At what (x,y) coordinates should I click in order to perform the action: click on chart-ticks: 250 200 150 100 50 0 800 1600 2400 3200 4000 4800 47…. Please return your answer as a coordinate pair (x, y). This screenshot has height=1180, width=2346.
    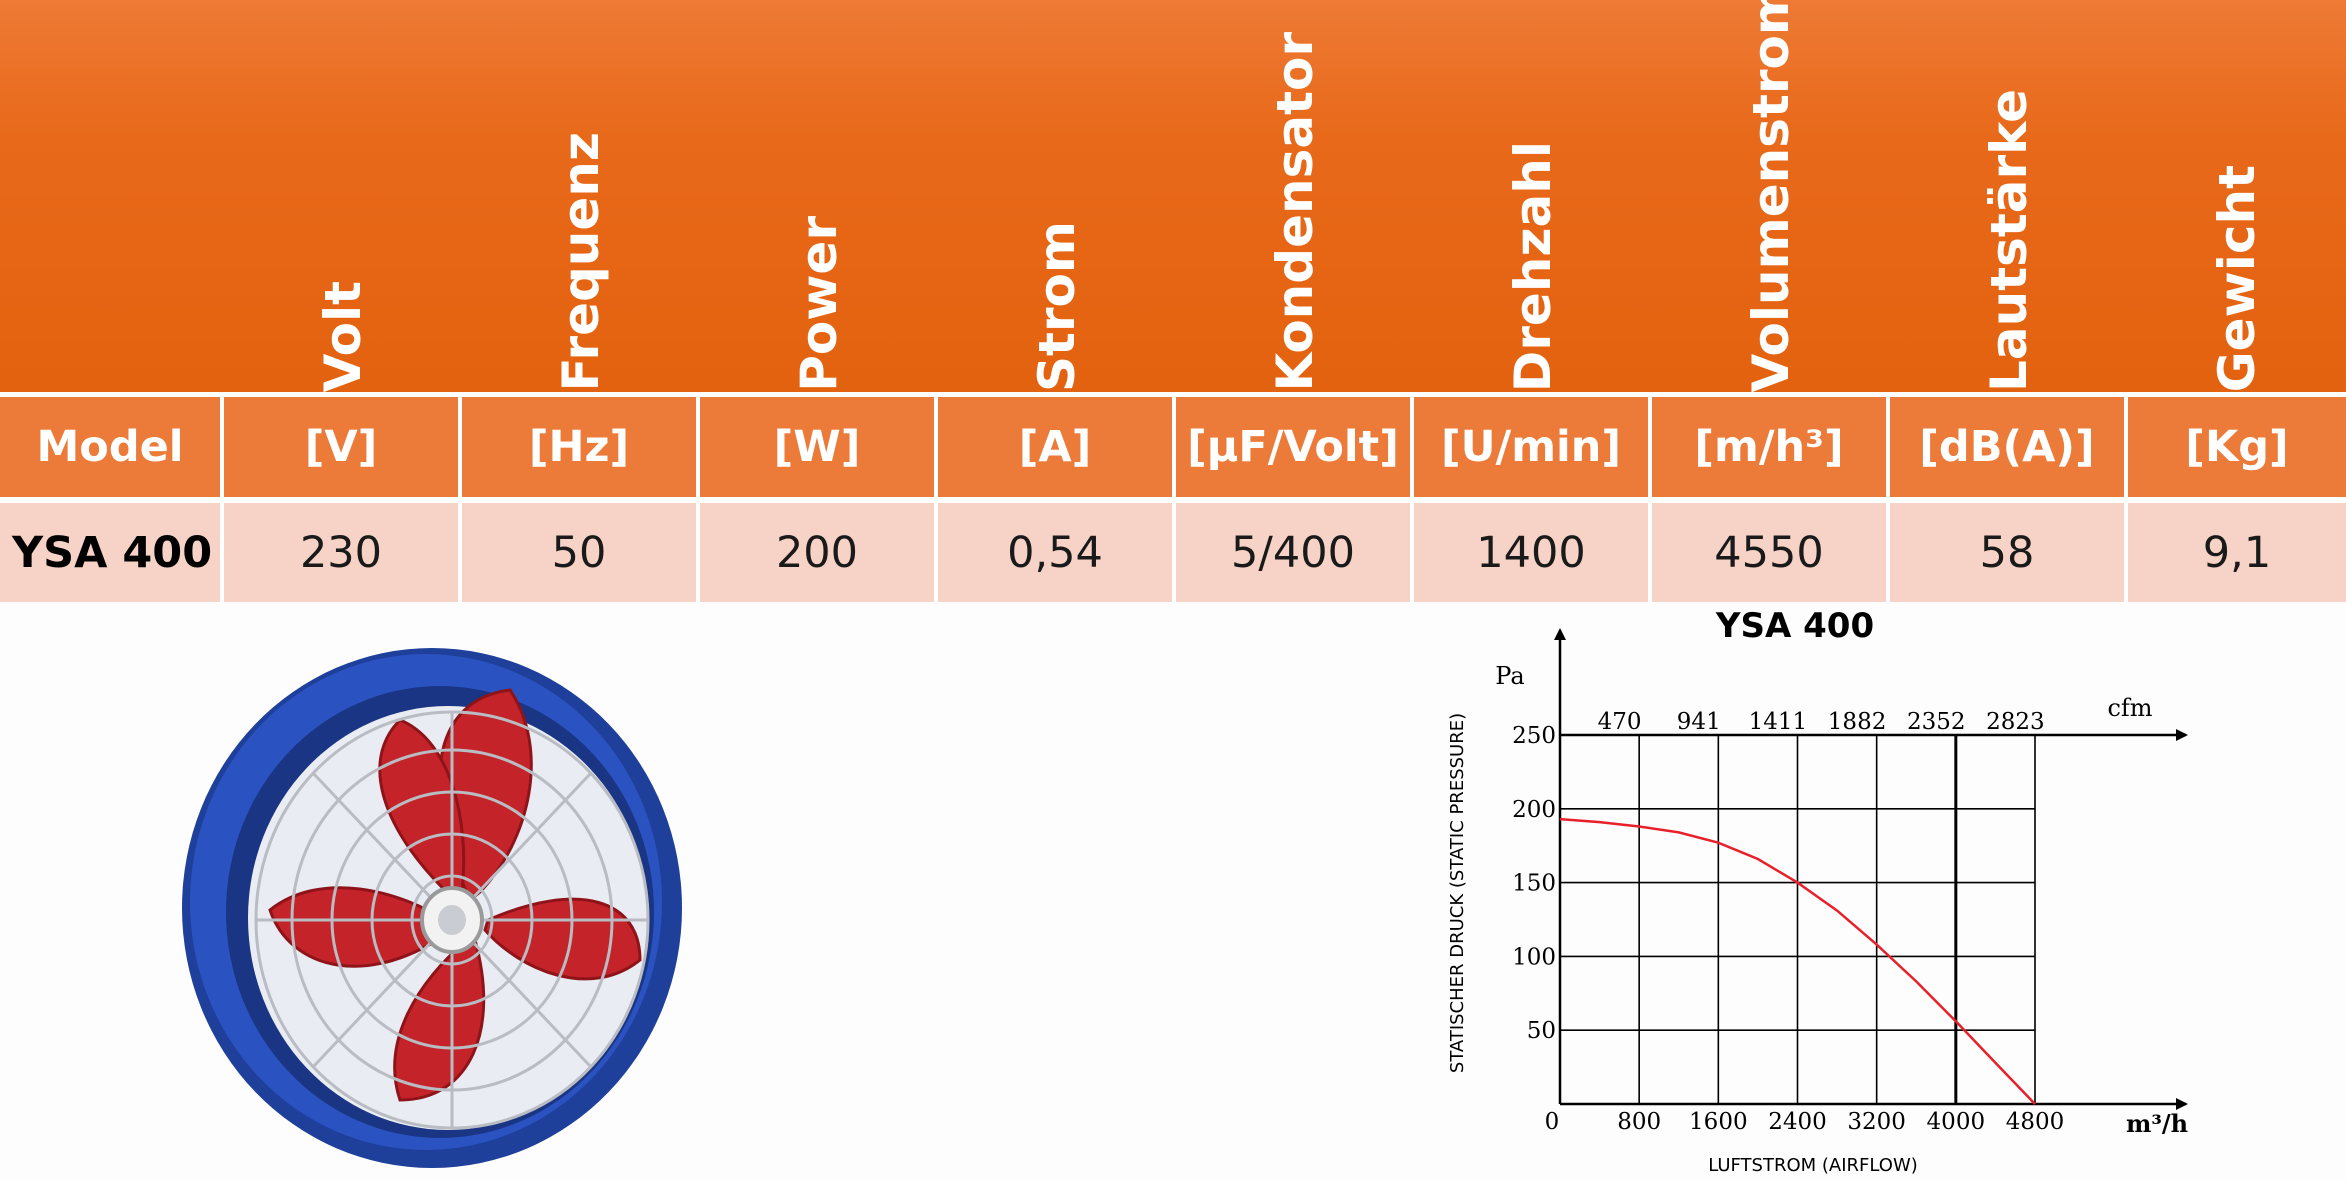
    Looking at the image, I should click on (1788, 922).